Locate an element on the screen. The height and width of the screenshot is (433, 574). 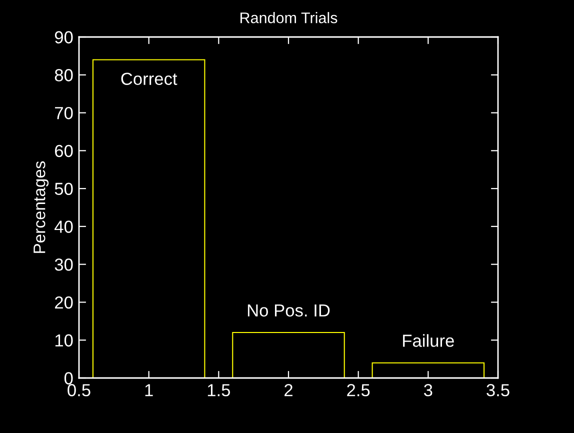
x-tick-label: 3 is located at coordinates (428, 390).